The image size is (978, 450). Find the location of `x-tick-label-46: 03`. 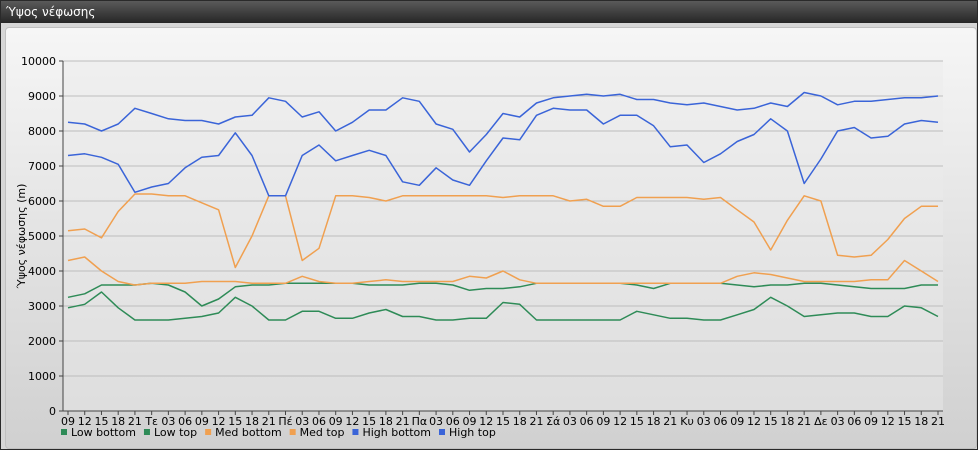

x-tick-label-46: 03 is located at coordinates (838, 421).